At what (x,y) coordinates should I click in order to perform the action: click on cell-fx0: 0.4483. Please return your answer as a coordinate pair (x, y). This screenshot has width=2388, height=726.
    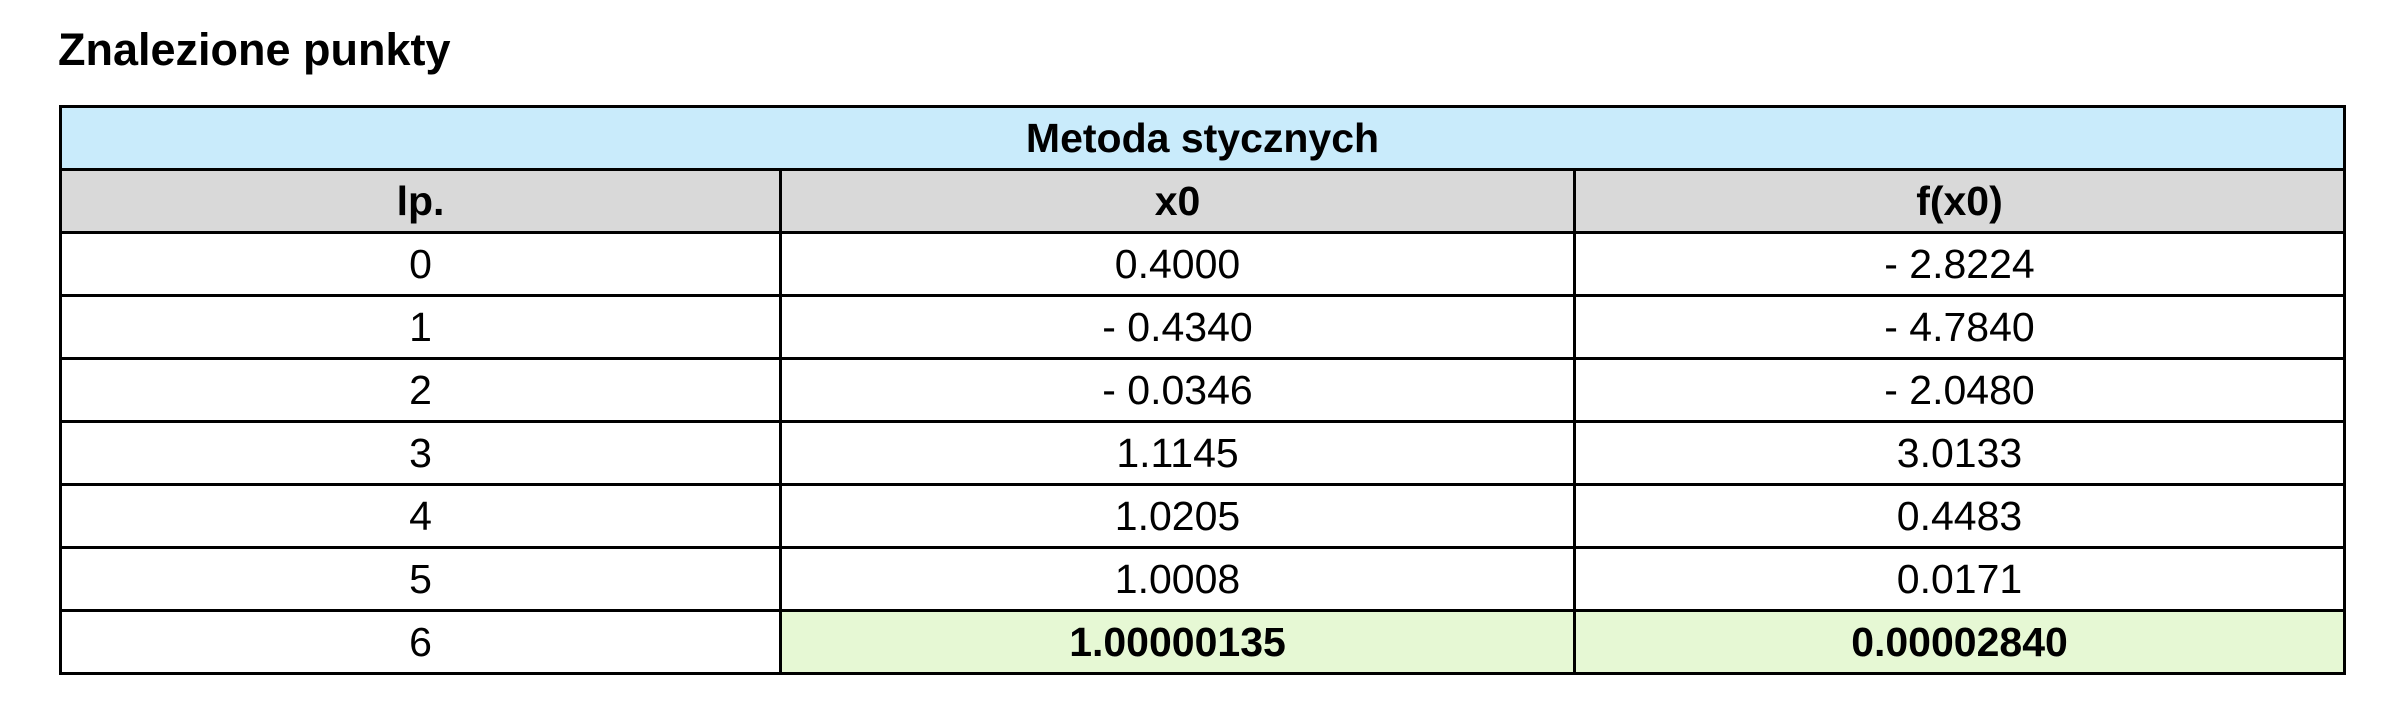
    Looking at the image, I should click on (1959, 516).